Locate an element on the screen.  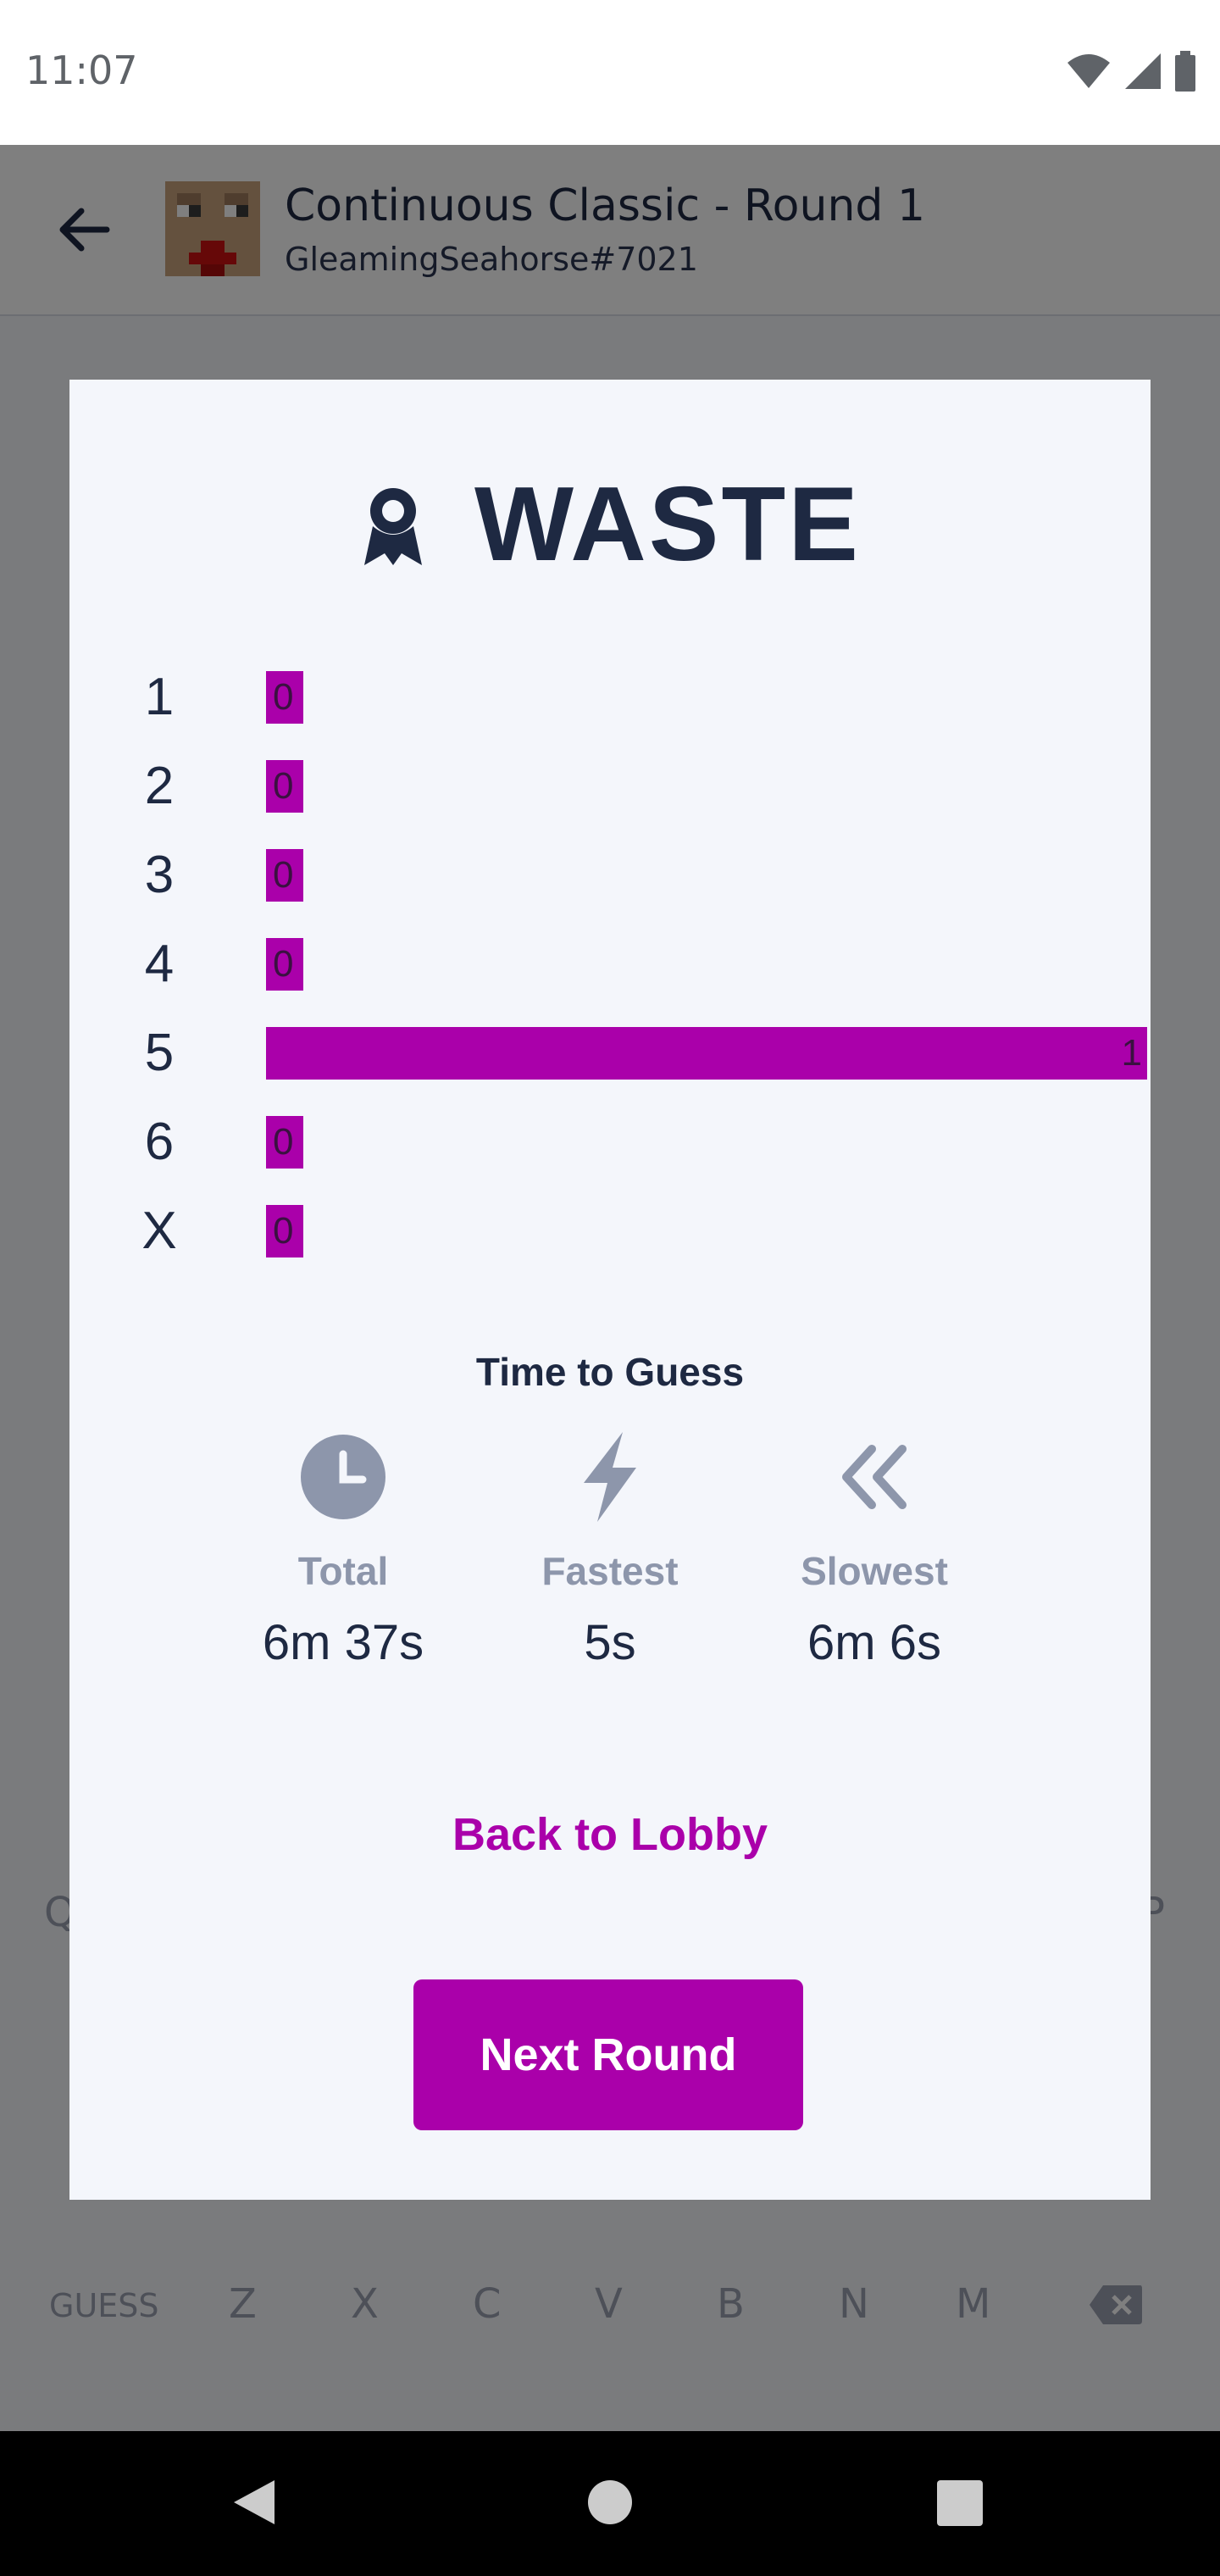
stat-total-label: Total is located at coordinates (343, 1571).